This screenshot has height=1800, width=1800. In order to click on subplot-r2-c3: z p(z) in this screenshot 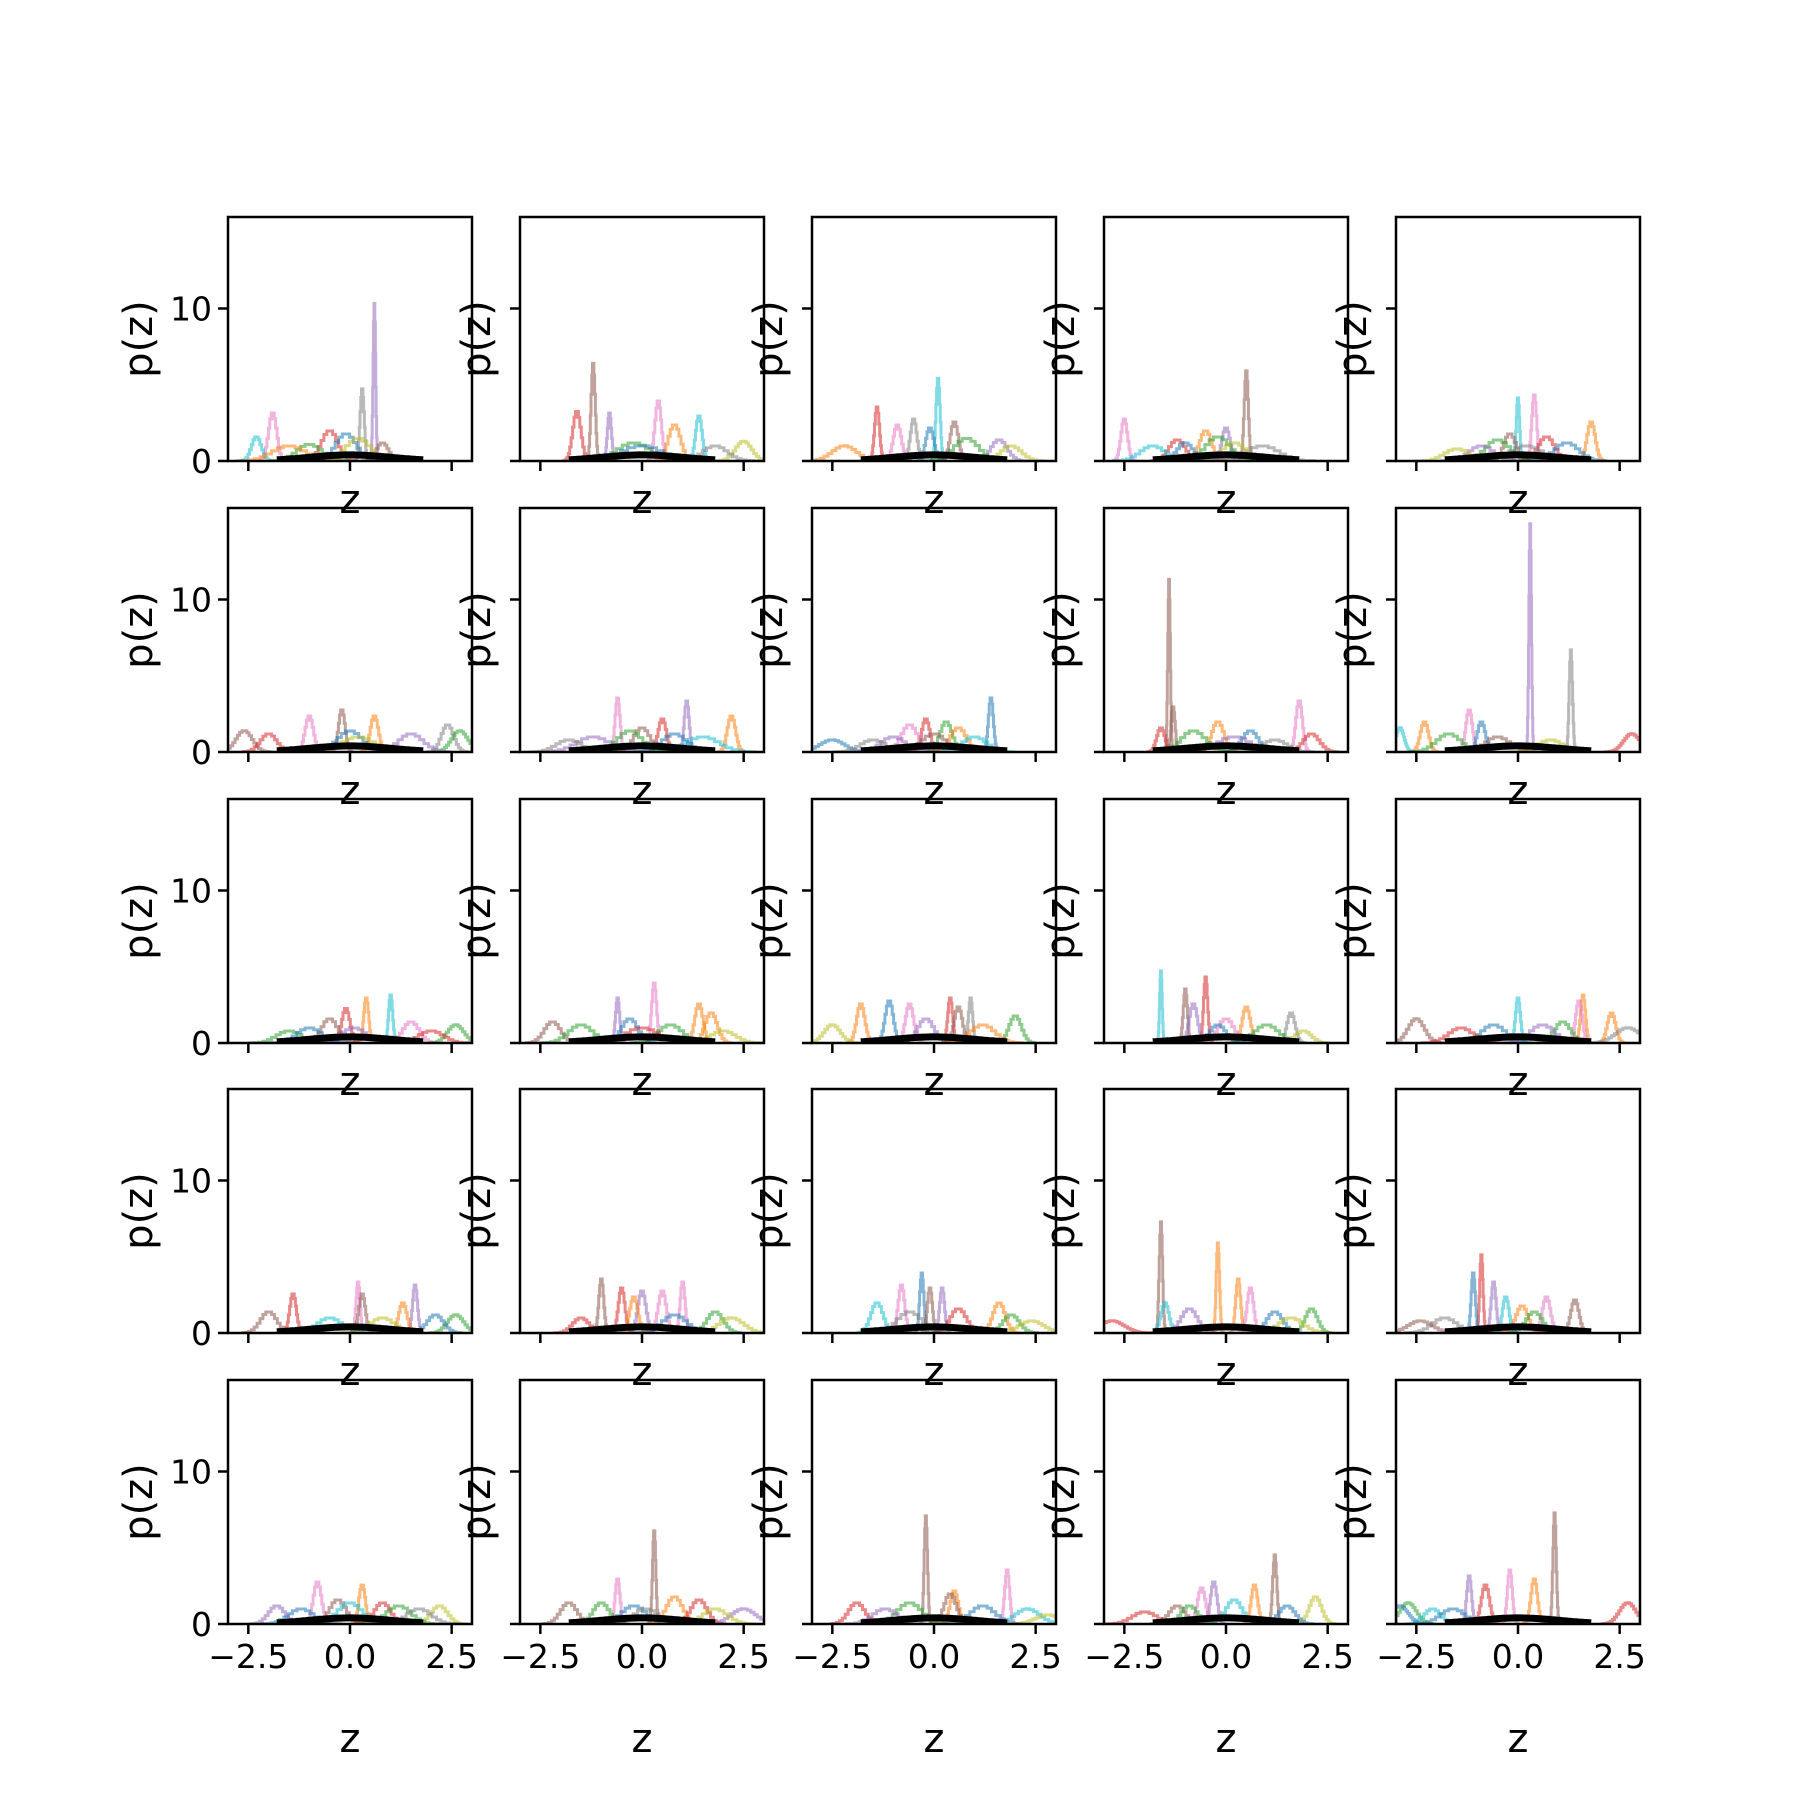, I will do `click(902, 660)`.